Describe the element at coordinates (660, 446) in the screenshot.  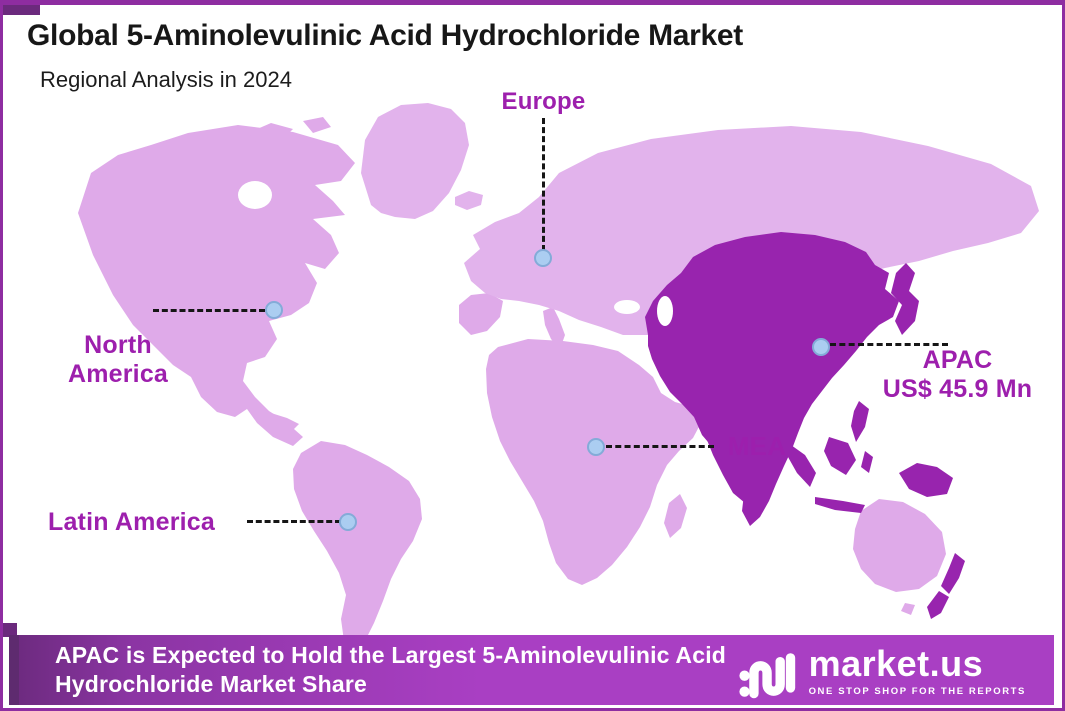
I see `leader-line-mea` at that location.